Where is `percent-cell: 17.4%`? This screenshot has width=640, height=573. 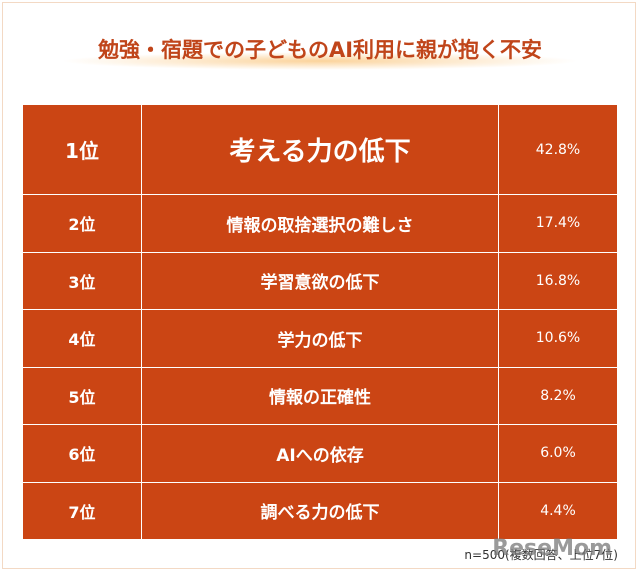 percent-cell: 17.4% is located at coordinates (558, 223).